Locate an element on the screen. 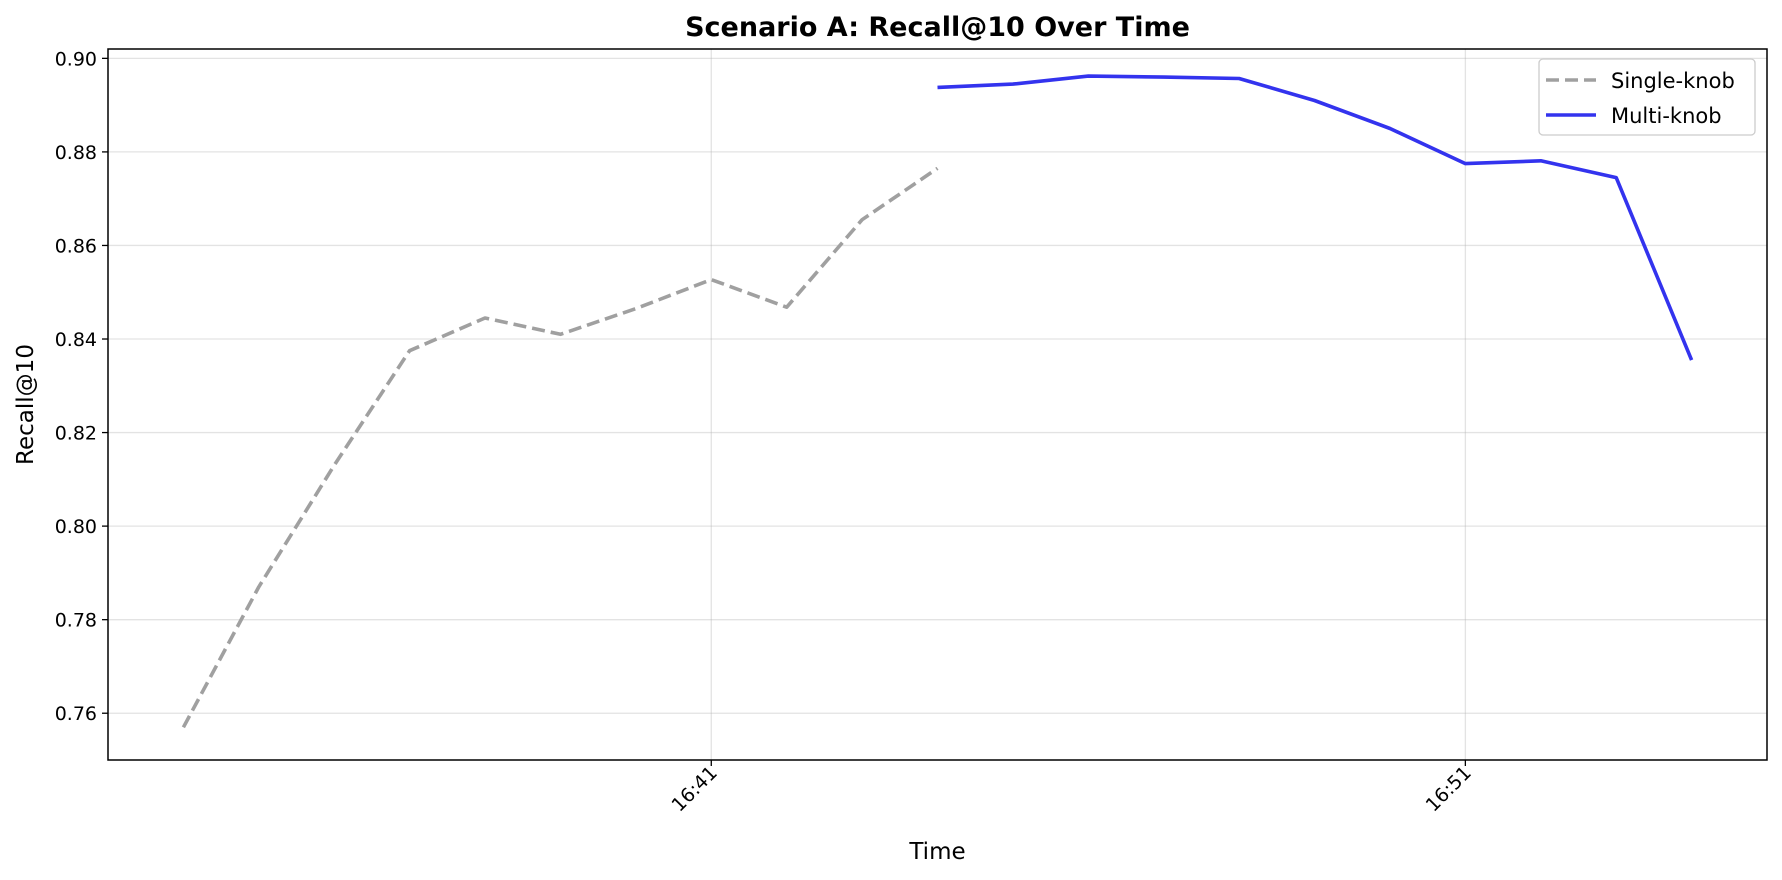 This screenshot has height=880, width=1782. x-axis-label: Time is located at coordinates (936, 852).